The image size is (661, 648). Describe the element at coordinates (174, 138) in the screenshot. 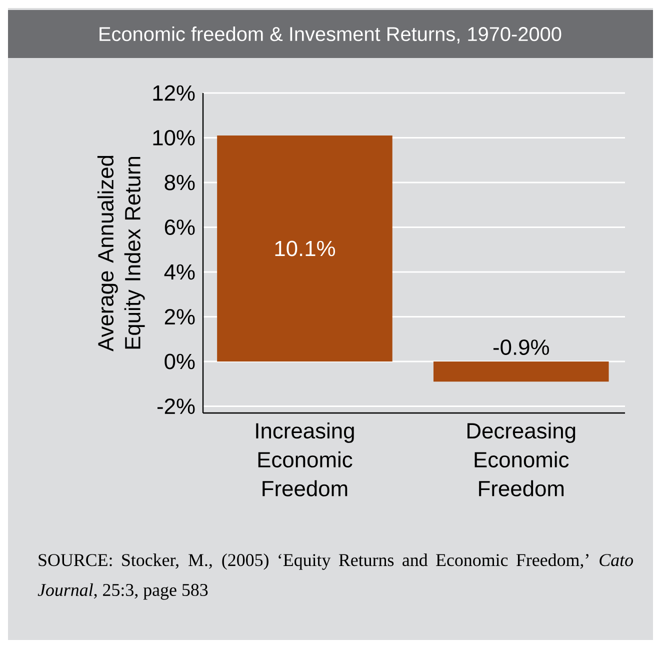

I see `y-tick-label: 10%` at that location.